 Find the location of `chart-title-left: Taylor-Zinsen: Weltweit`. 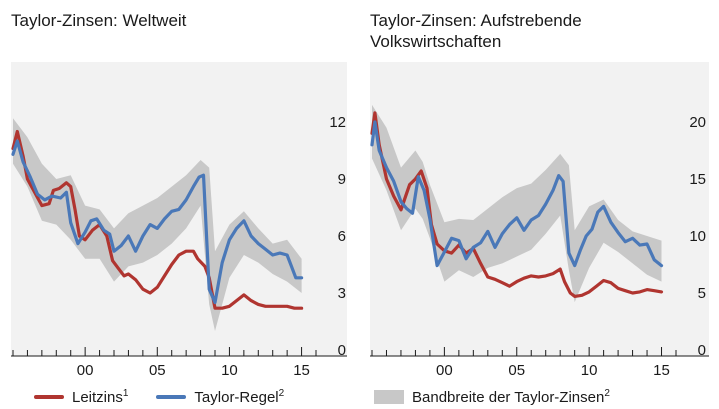

chart-title-left: Taylor-Zinsen: Weltweit is located at coordinates (99, 20).